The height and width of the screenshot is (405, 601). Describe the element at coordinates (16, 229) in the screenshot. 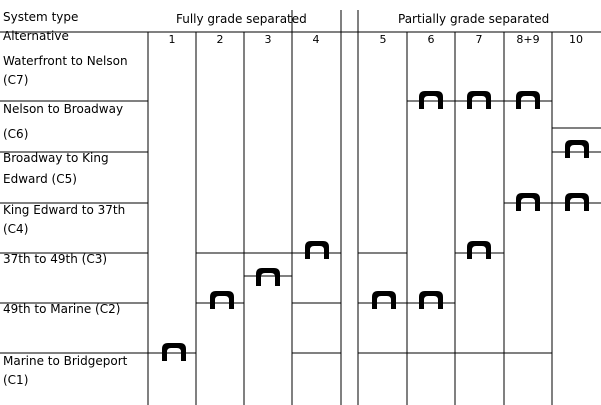

I see `segment-c4-line2: (C4)` at that location.